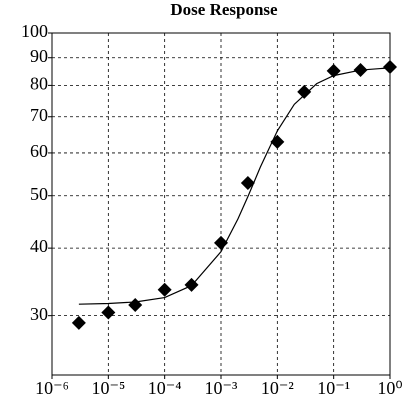 The image size is (406, 400). I want to click on x-tick-label: 10⁻⁴, so click(165, 388).